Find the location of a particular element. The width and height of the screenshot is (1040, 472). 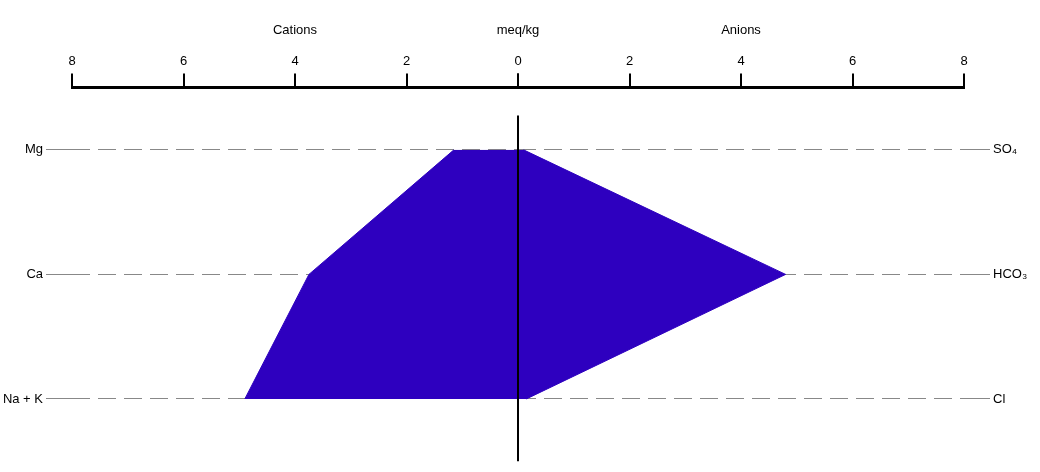

text: Anions is located at coordinates (741, 29).